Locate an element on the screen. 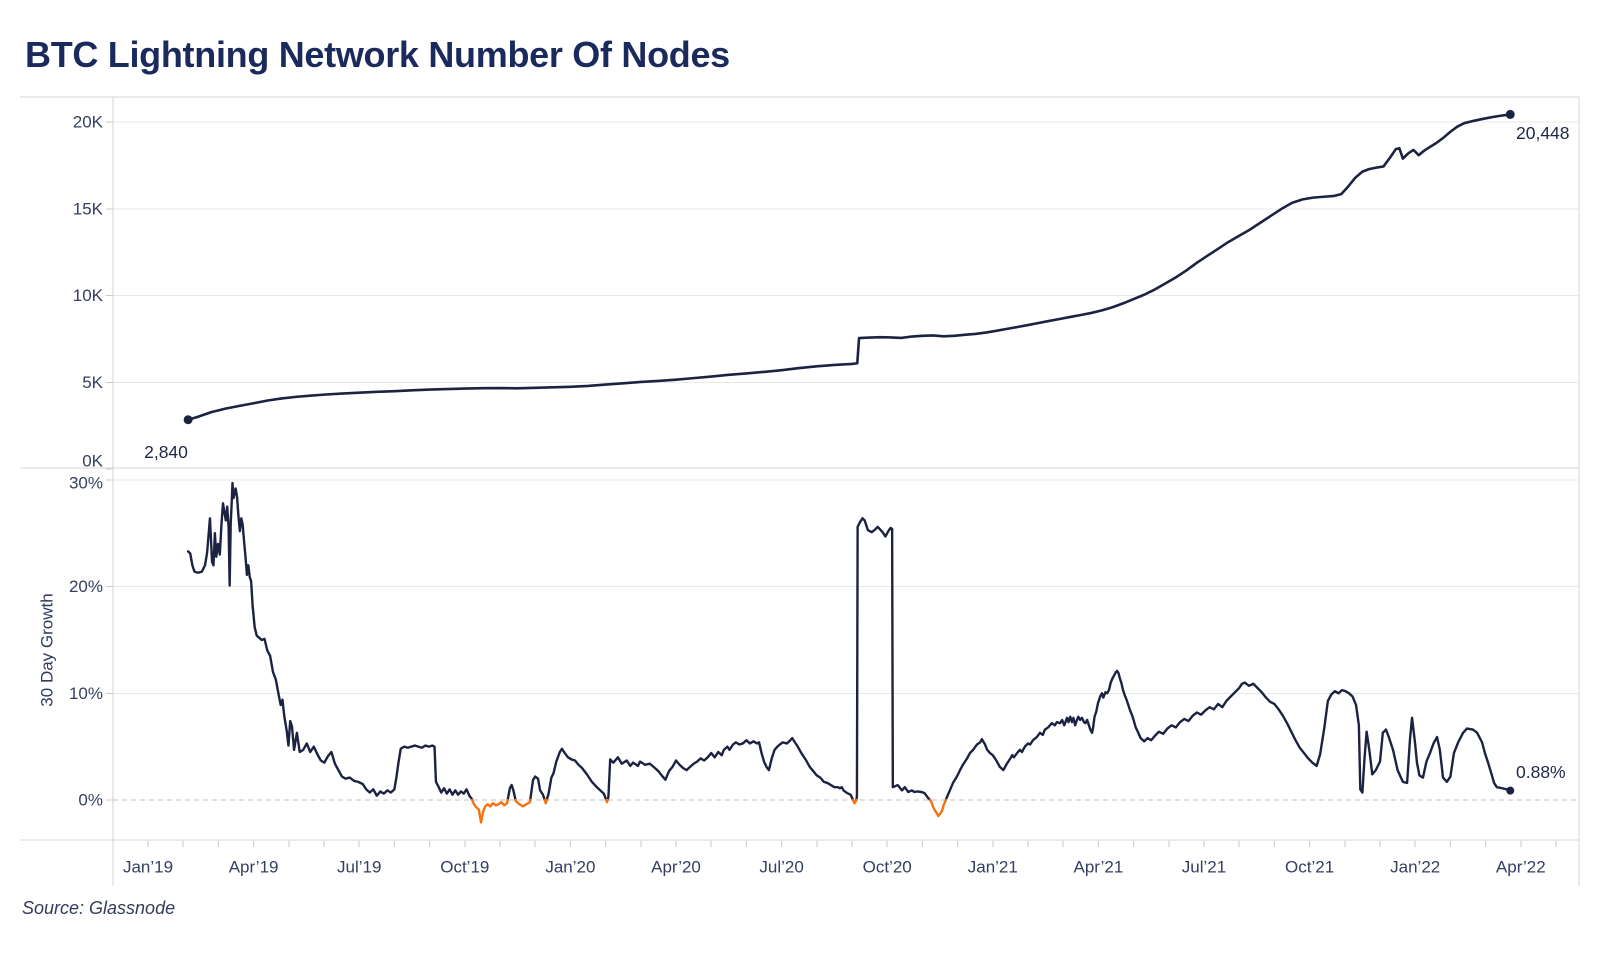 The width and height of the screenshot is (1600, 960). y-tick-label: 20% is located at coordinates (86, 586).